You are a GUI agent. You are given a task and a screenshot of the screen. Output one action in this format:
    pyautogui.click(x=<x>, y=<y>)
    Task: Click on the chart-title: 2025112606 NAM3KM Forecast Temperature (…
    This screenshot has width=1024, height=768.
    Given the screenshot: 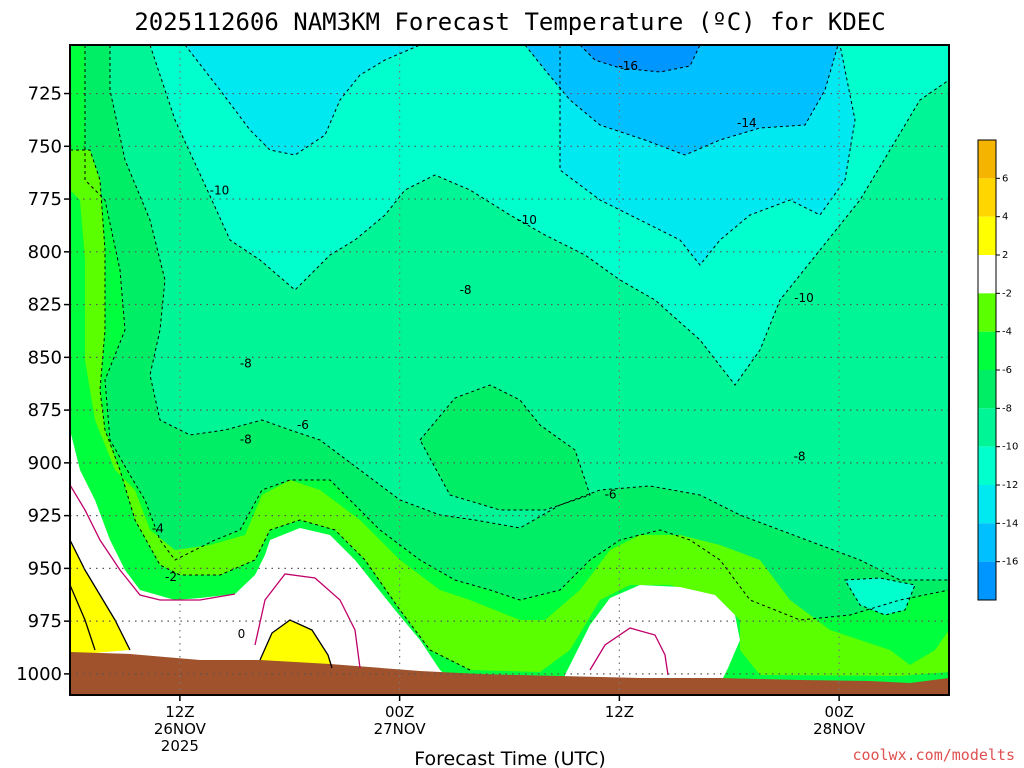 What is the action you would take?
    pyautogui.click(x=509, y=22)
    